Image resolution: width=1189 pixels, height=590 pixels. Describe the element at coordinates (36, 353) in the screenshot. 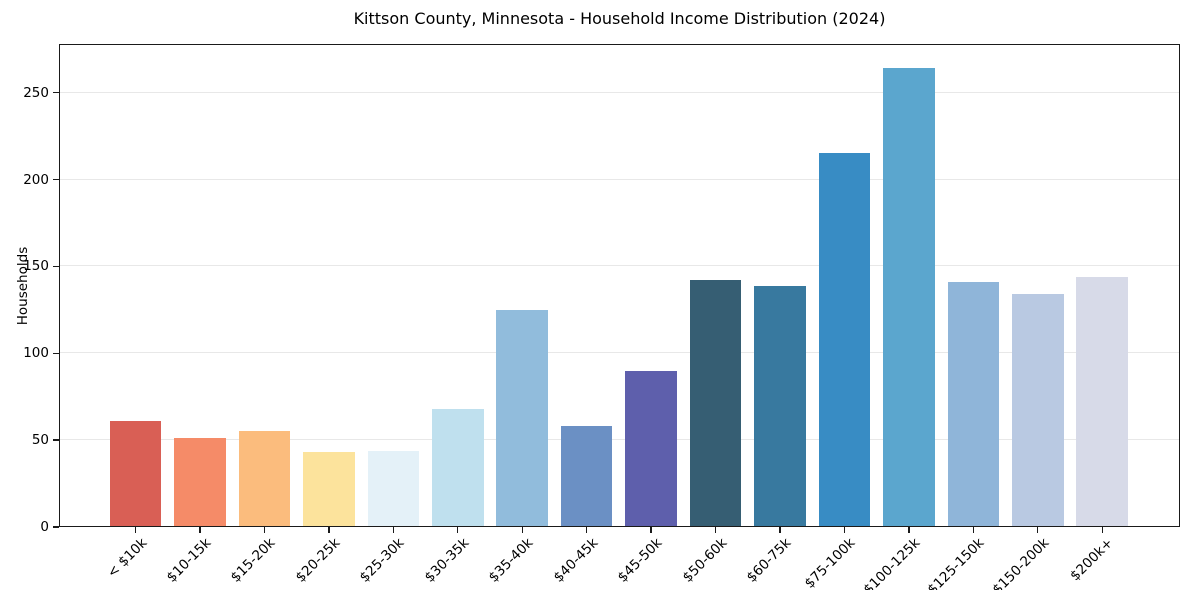

I see `y-tick-label-100: 100` at that location.